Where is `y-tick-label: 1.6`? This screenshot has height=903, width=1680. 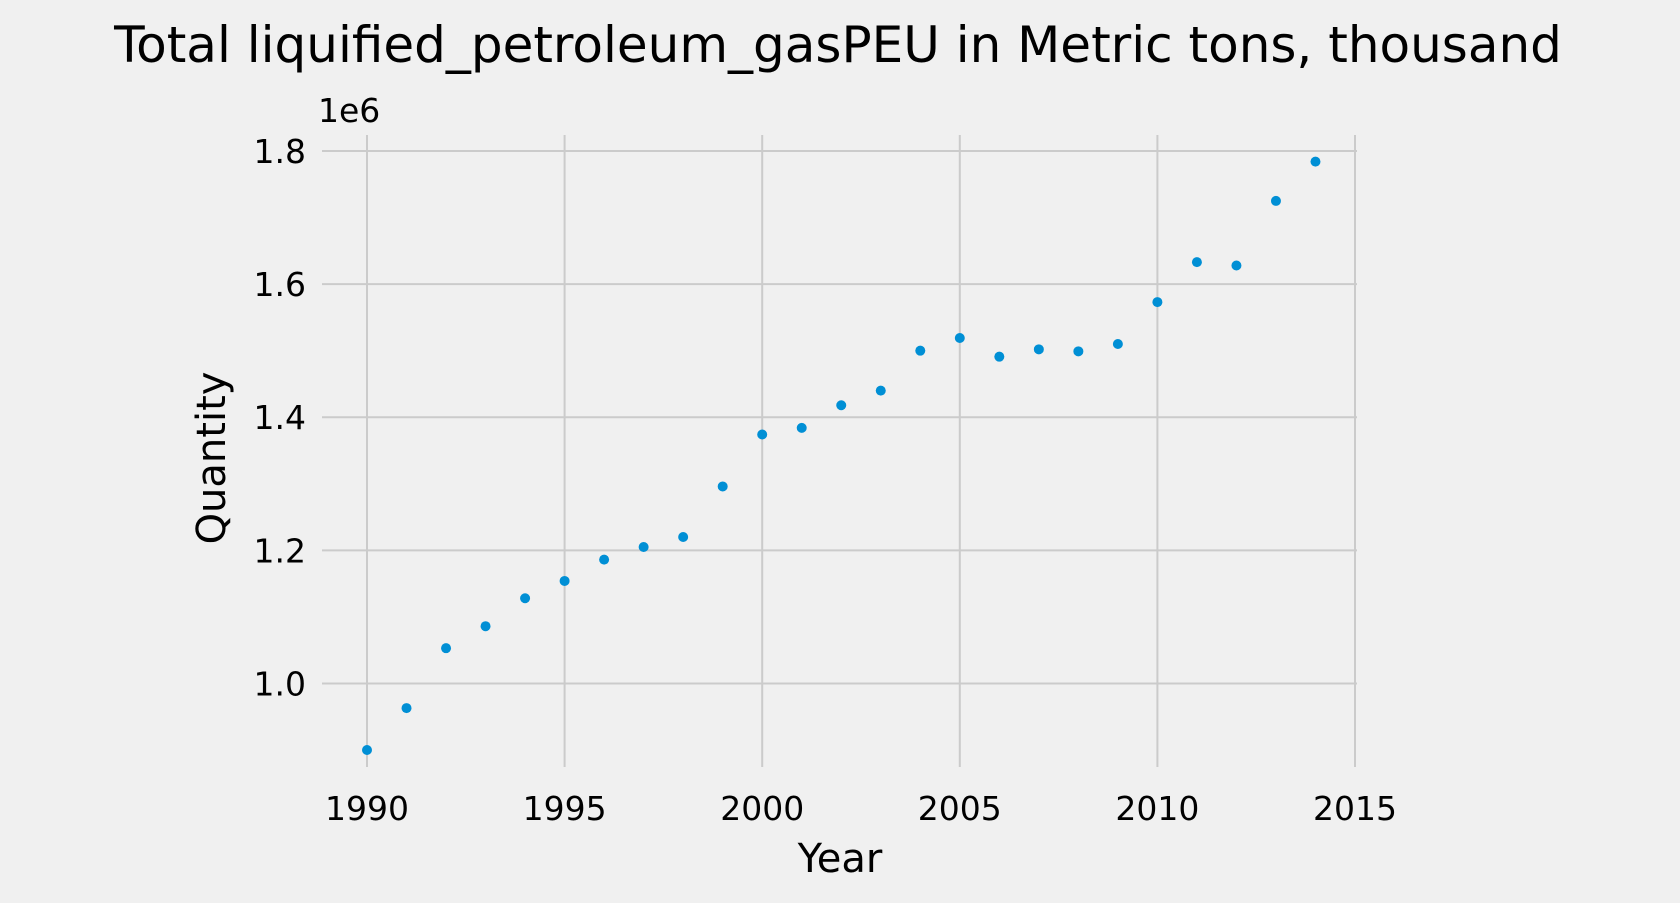 y-tick-label: 1.6 is located at coordinates (280, 284).